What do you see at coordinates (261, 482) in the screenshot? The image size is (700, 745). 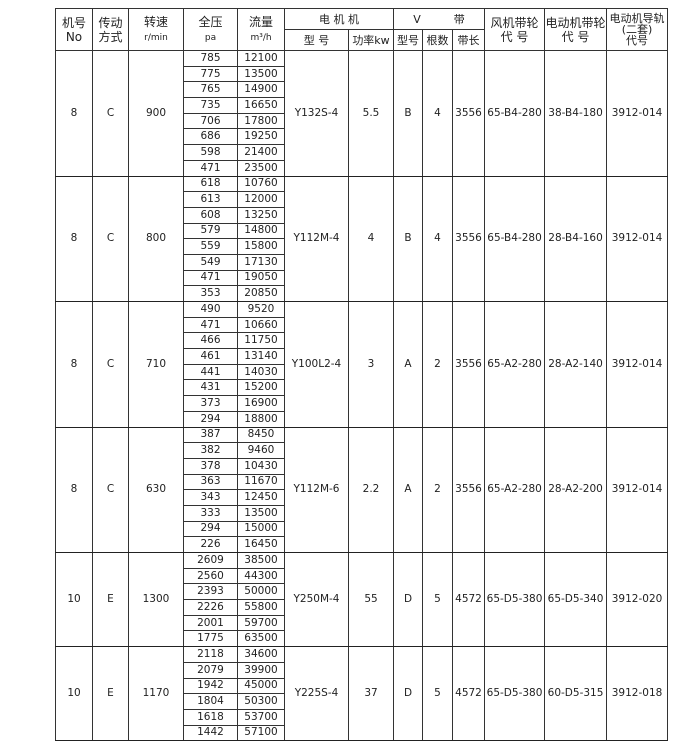 I see `cell-flow: 11670` at bounding box center [261, 482].